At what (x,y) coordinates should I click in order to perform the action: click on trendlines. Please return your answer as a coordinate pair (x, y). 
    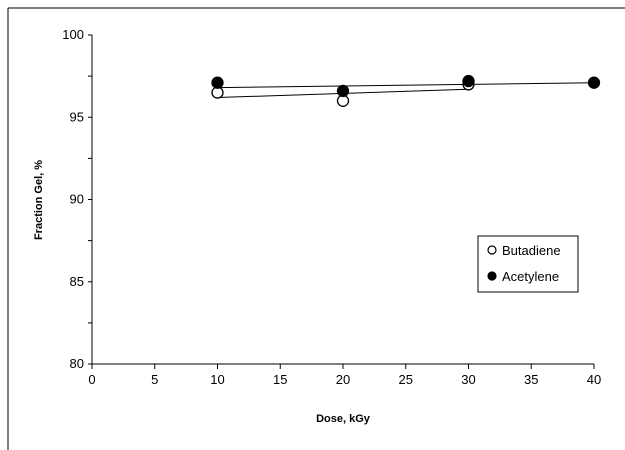
    Looking at the image, I should click on (406, 90).